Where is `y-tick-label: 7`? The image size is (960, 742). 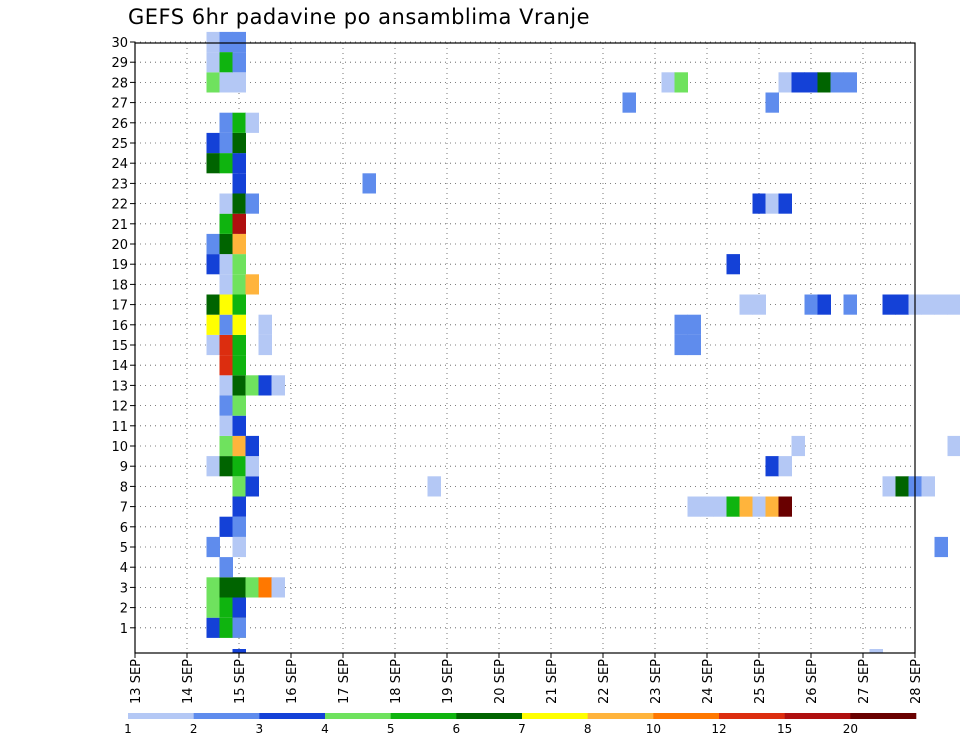 y-tick-label: 7 is located at coordinates (124, 508).